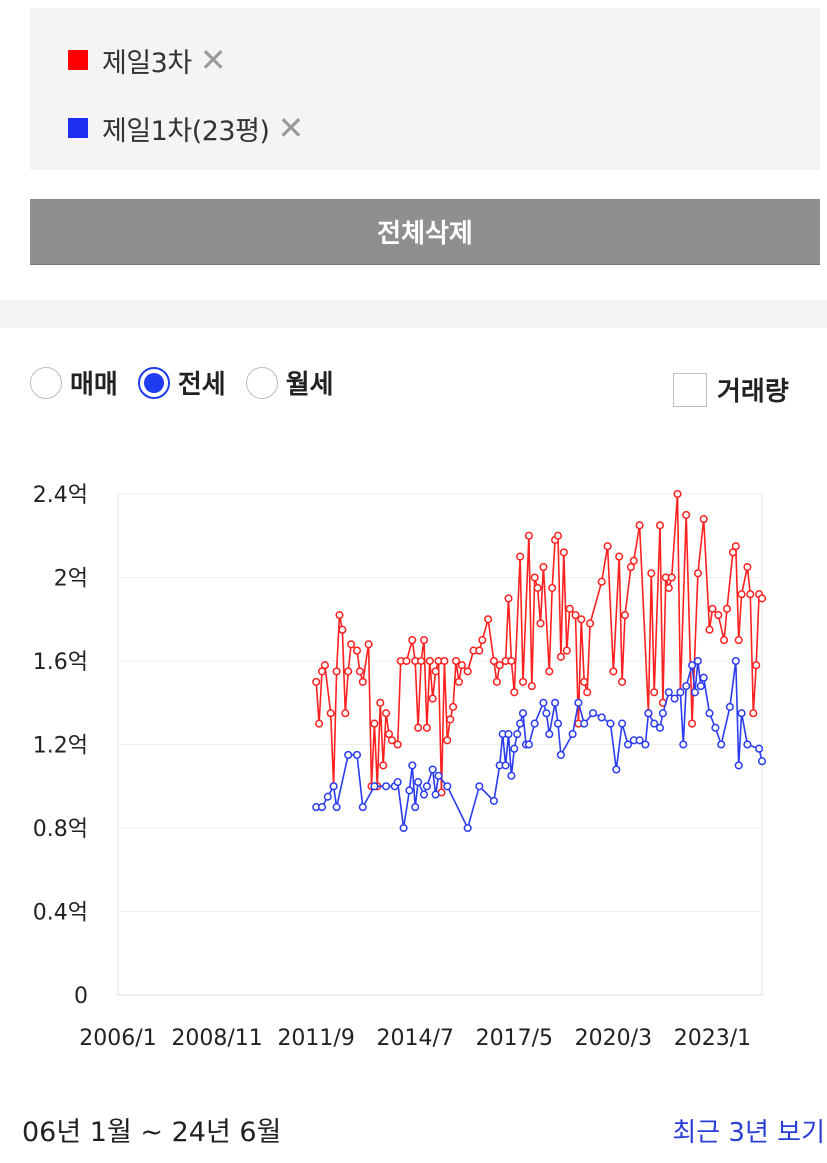 Image resolution: width=827 pixels, height=1163 pixels. What do you see at coordinates (748, 1133) in the screenshot?
I see `recent-3-years-link: 최근 3년 보기` at bounding box center [748, 1133].